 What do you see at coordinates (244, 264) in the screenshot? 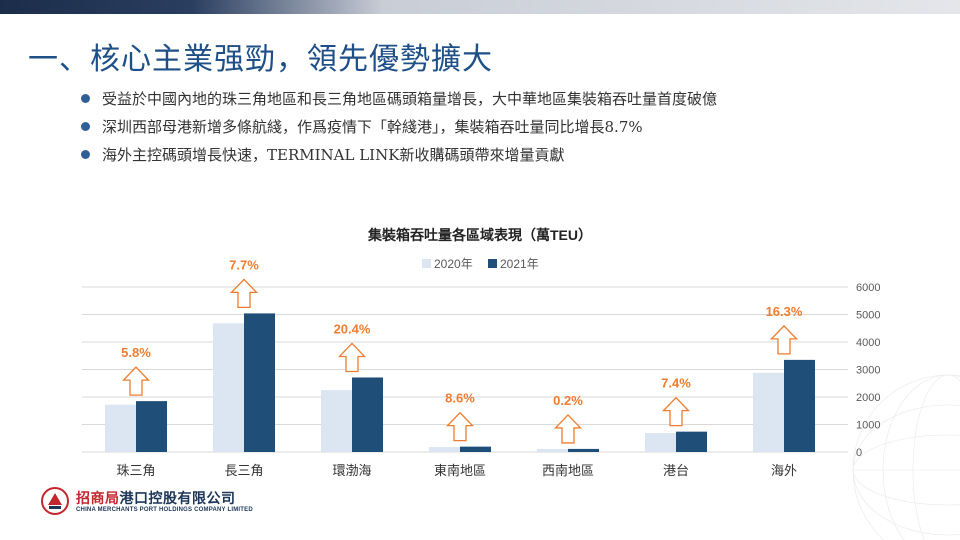
I see `growth-label: 7.7%` at bounding box center [244, 264].